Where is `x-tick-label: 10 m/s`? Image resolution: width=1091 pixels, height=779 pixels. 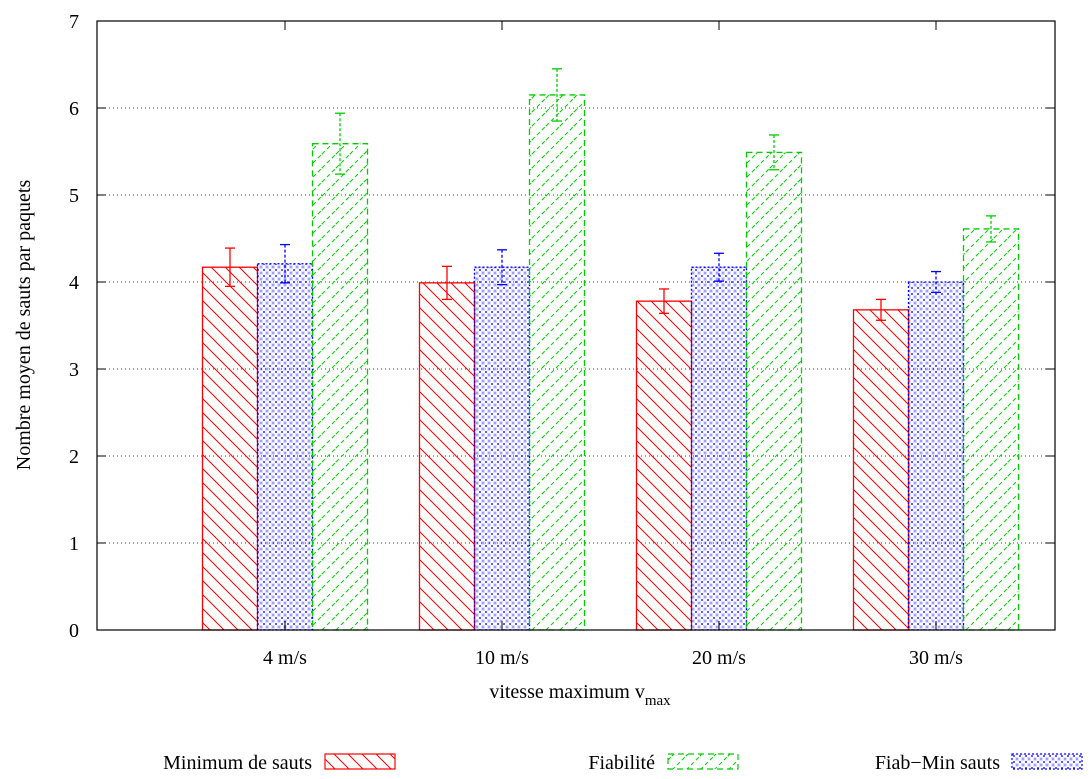
x-tick-label: 10 m/s is located at coordinates (502, 658).